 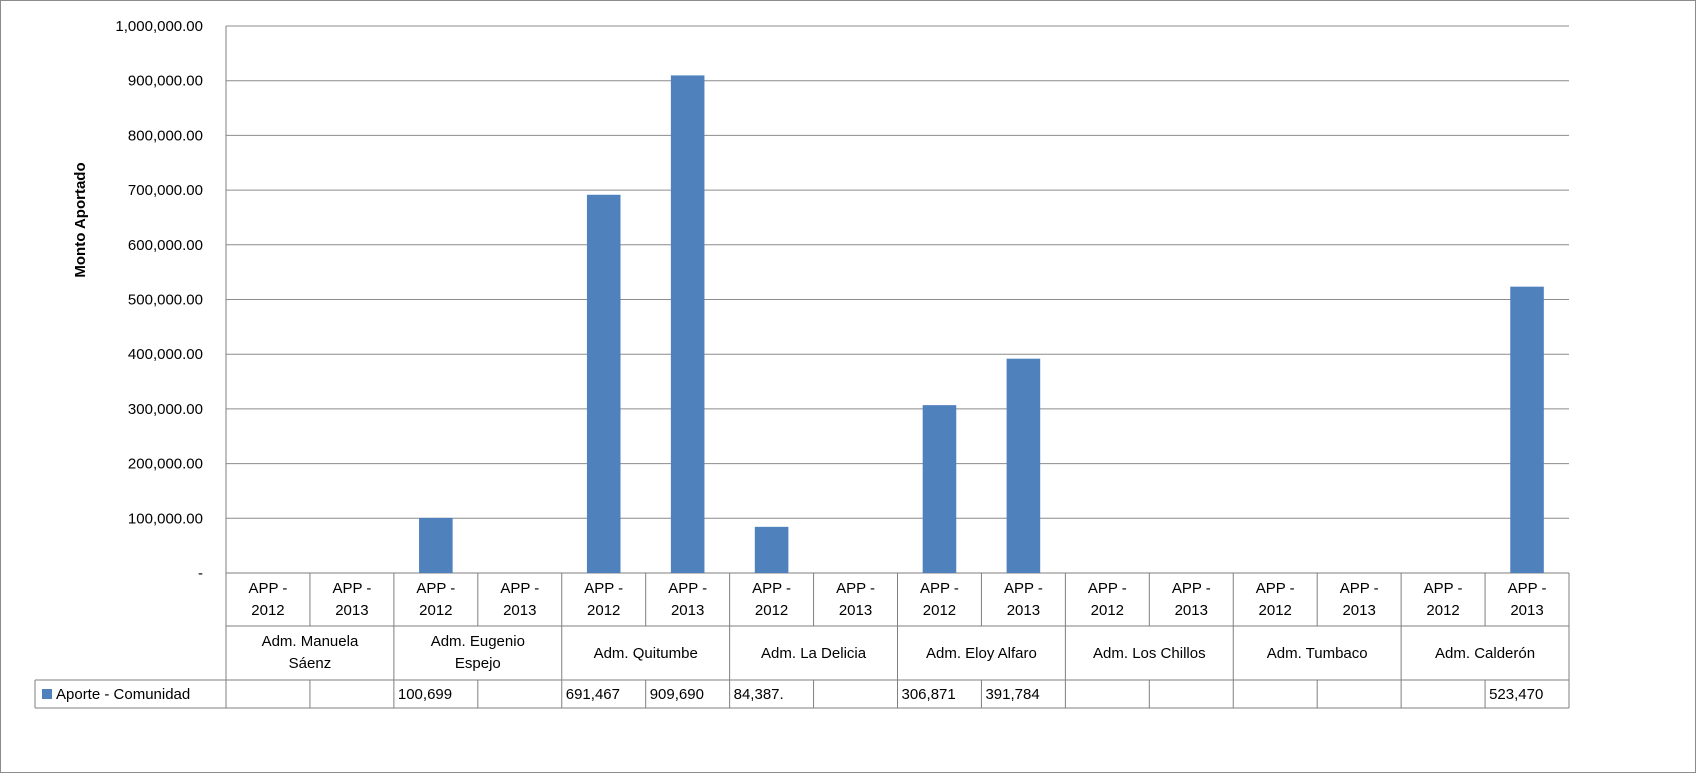 What do you see at coordinates (165, 354) in the screenshot?
I see `y-tick-label: 400,000.00` at bounding box center [165, 354].